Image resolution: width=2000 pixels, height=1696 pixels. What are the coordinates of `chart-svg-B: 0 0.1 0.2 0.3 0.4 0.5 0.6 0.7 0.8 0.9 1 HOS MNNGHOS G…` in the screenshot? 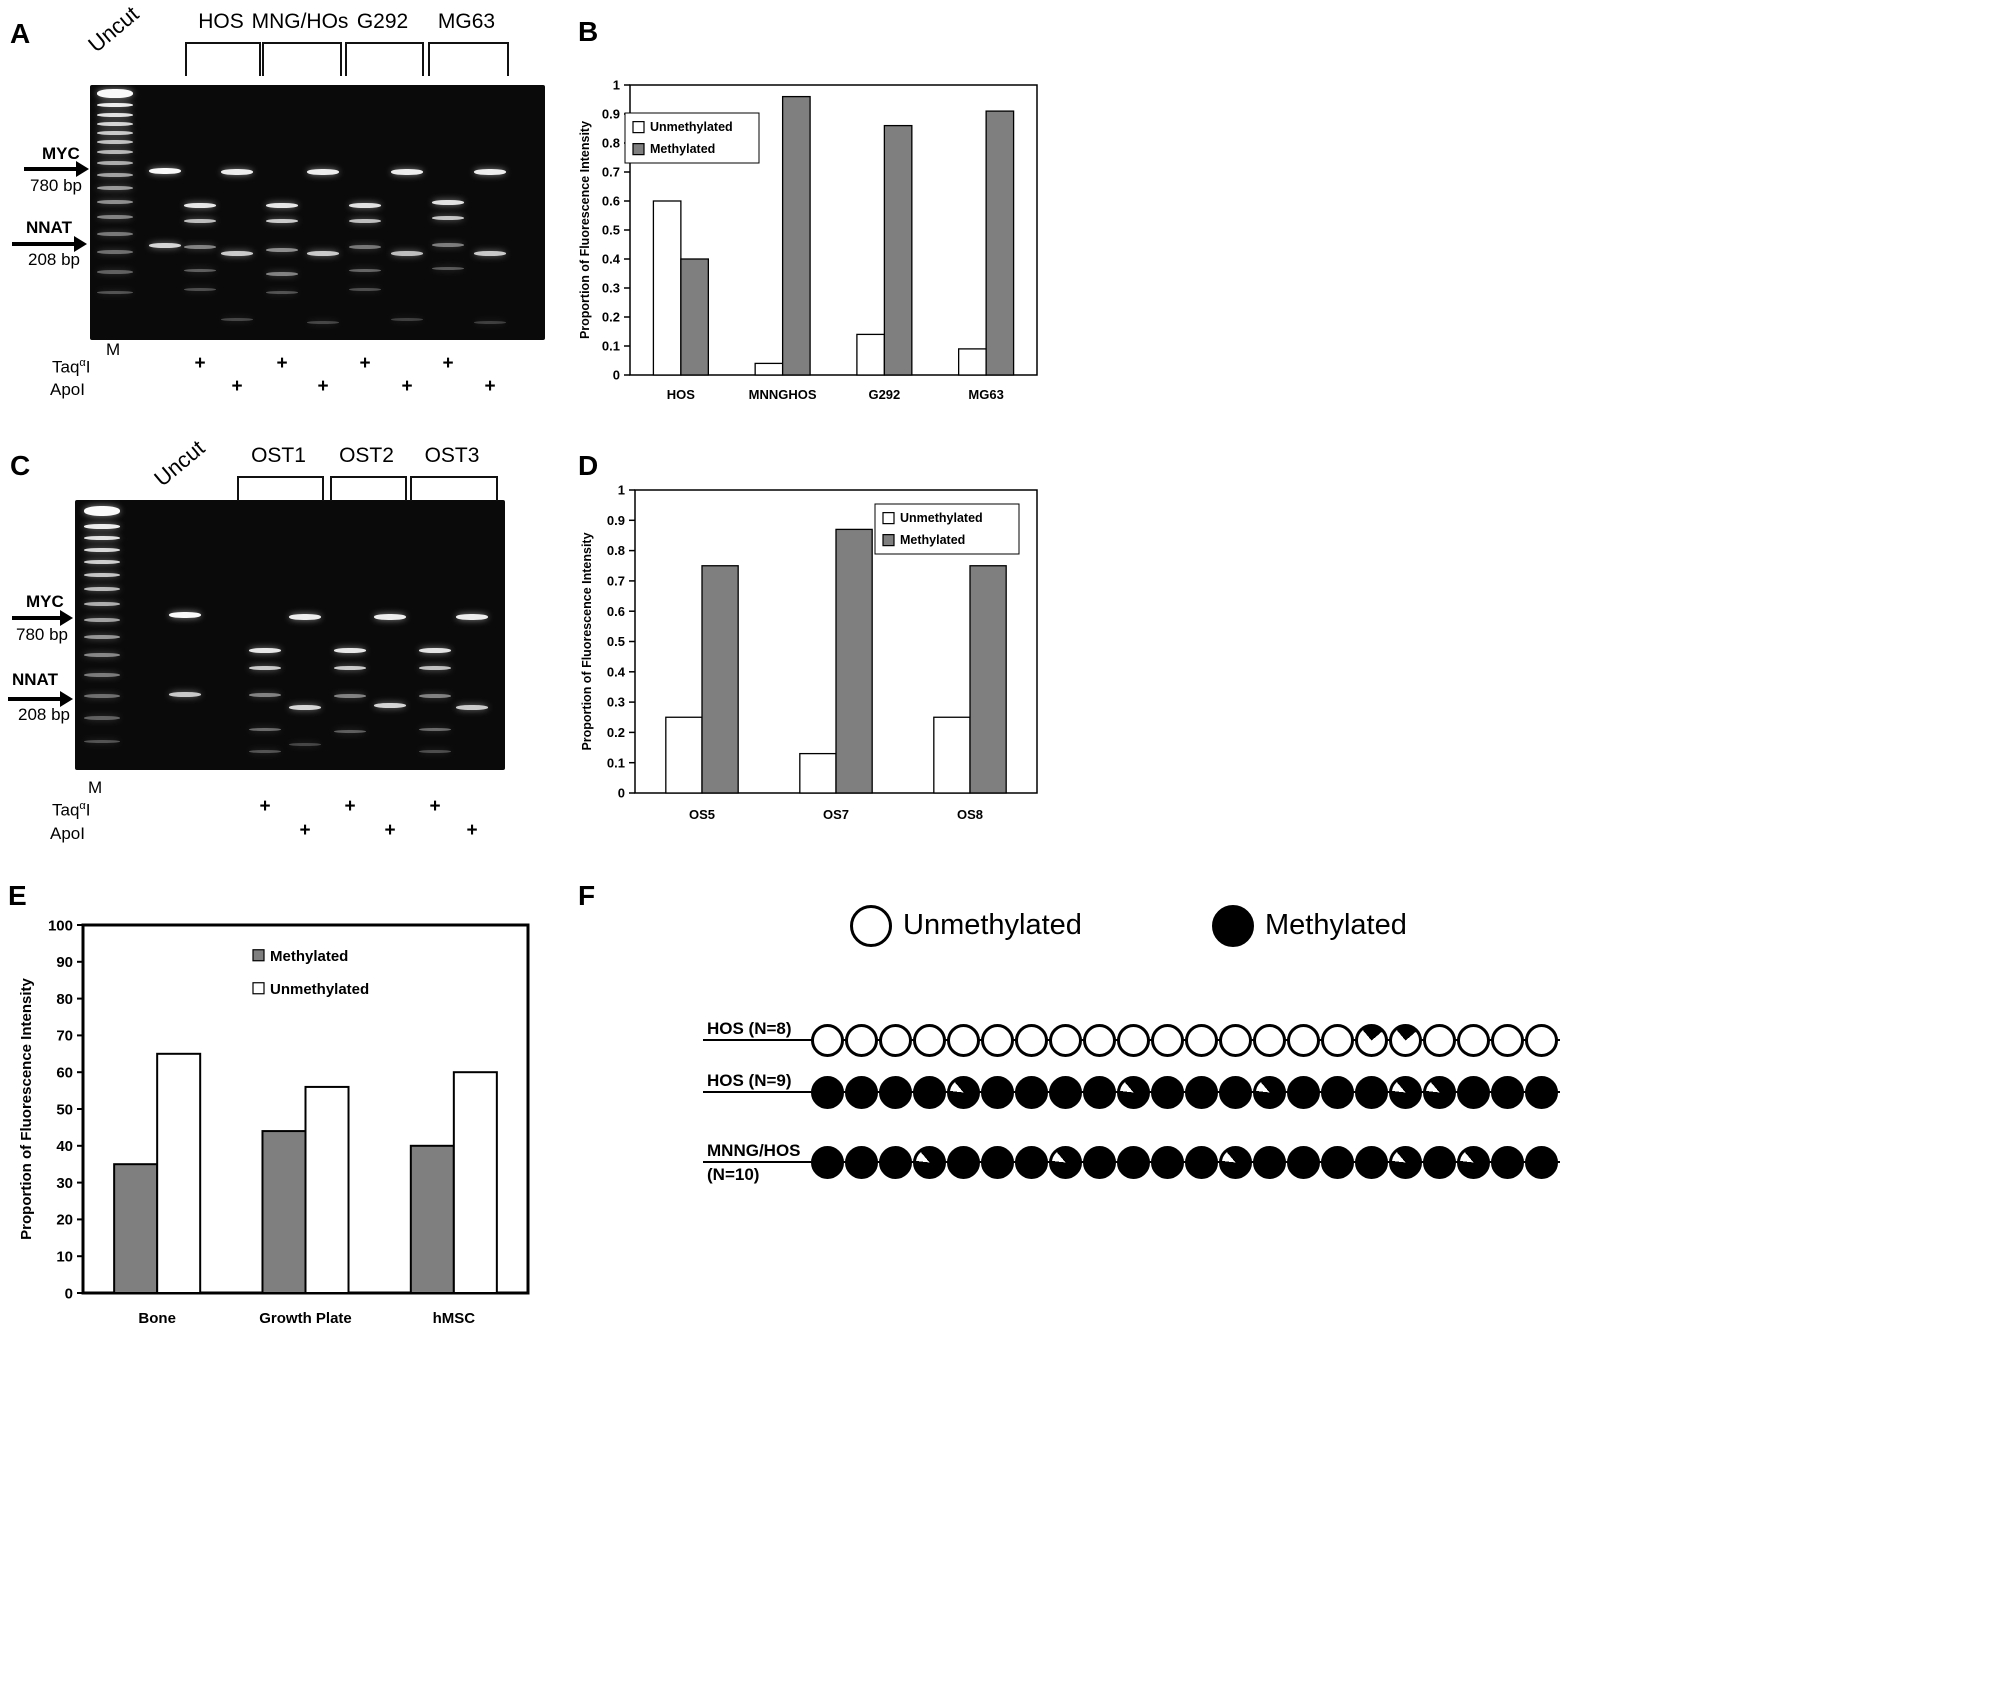 It's located at (808, 240).